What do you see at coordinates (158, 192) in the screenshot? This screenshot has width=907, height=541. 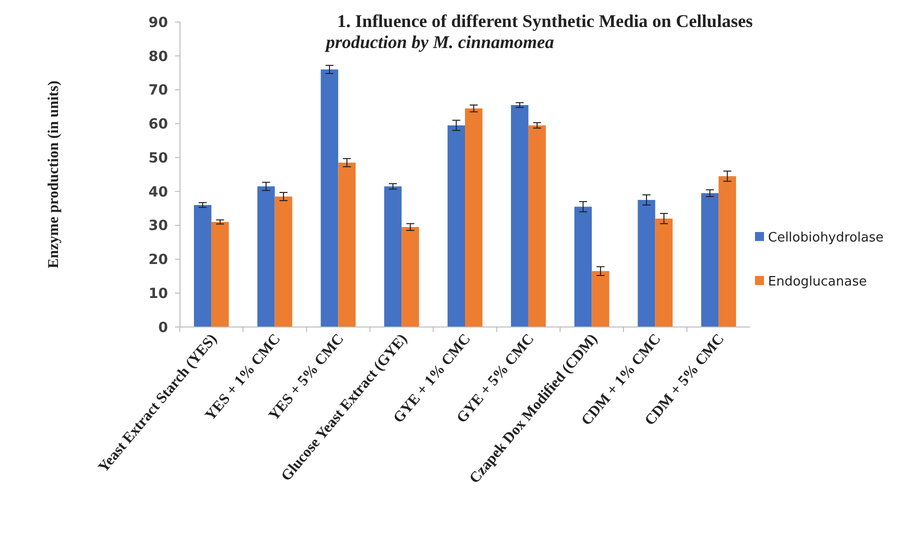 I see `y-tick-label: 40` at bounding box center [158, 192].